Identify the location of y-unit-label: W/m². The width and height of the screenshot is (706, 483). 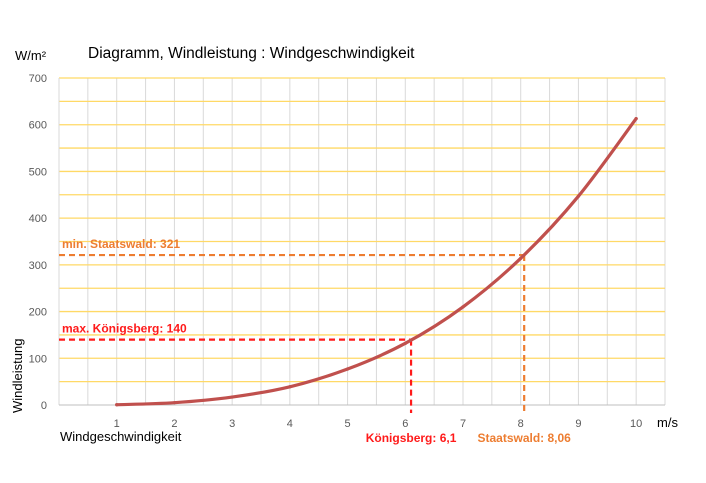
(31, 55).